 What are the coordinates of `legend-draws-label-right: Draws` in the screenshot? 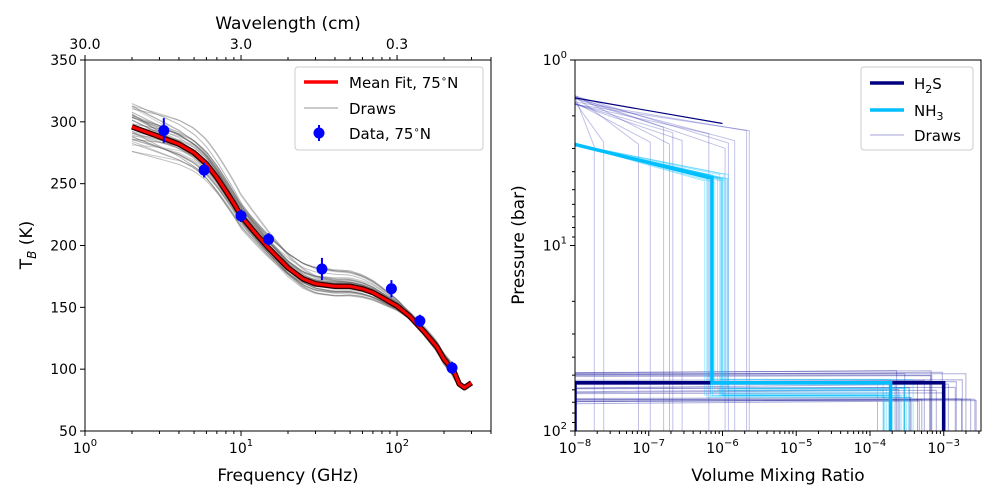 It's located at (937, 136).